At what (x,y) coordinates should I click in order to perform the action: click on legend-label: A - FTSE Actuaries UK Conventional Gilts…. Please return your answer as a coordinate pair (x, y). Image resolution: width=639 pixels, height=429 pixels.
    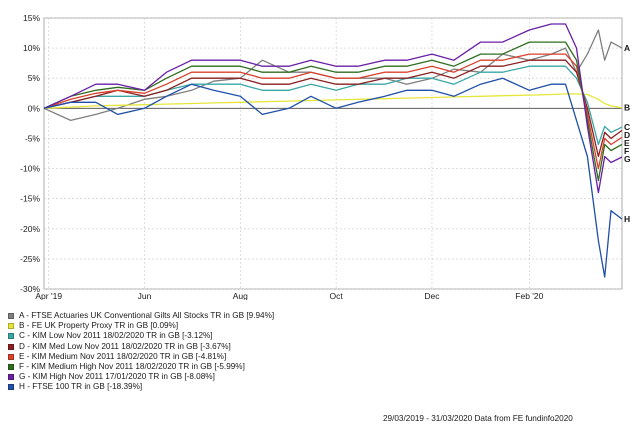
    Looking at the image, I should click on (147, 316).